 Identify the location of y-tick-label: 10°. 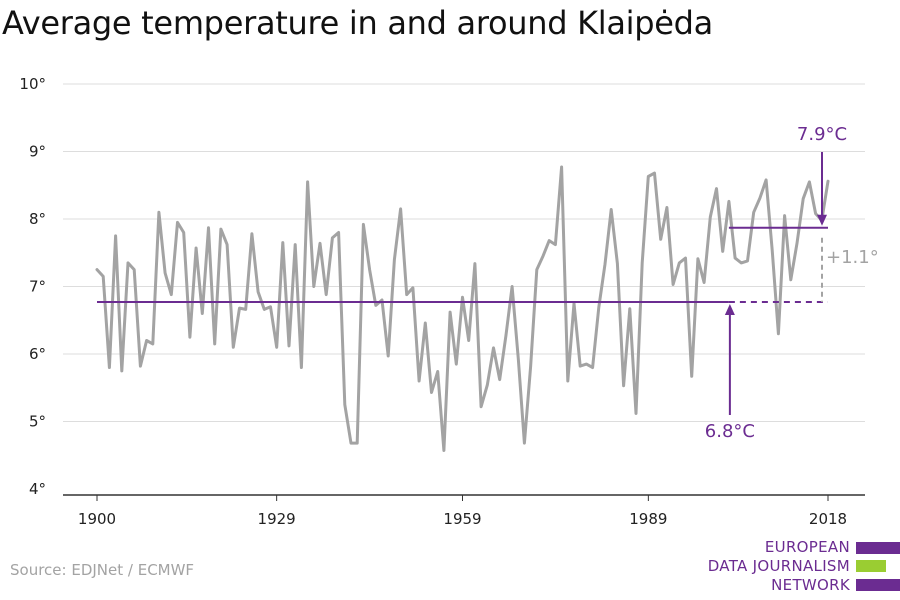
(32, 84).